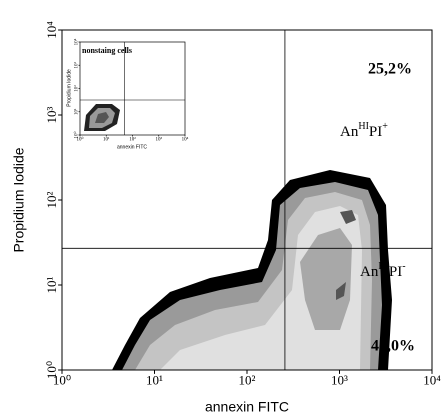 This screenshot has height=420, width=445. What do you see at coordinates (107, 50) in the screenshot?
I see `inset-title: nonstaing cells` at bounding box center [107, 50].